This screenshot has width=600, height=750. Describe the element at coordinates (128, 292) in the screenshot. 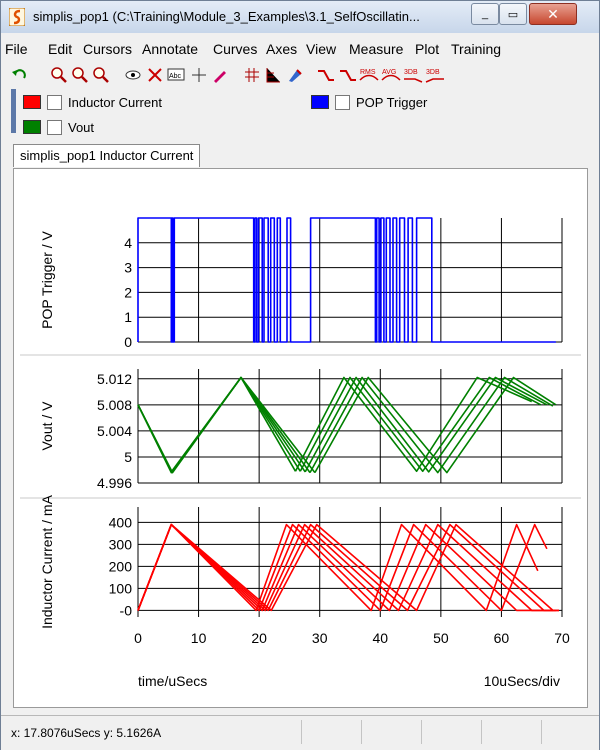

I see `y-tick-label: 2` at that location.